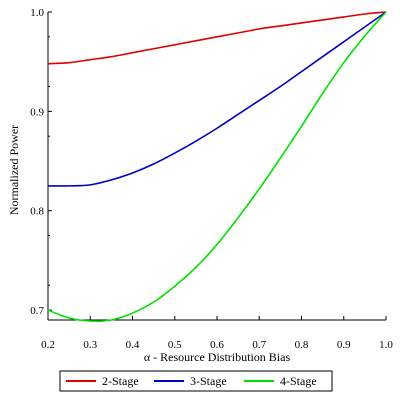 This screenshot has height=400, width=400. I want to click on legend-label: 2-Stage, so click(120, 381).